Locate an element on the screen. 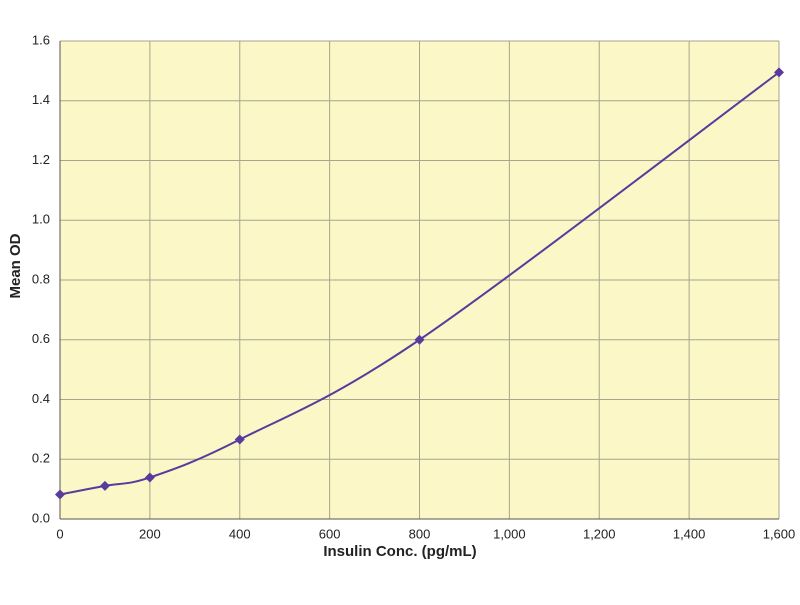 Image resolution: width=800 pixels, height=605 pixels. y-tick-label: 0.2 is located at coordinates (41, 458).